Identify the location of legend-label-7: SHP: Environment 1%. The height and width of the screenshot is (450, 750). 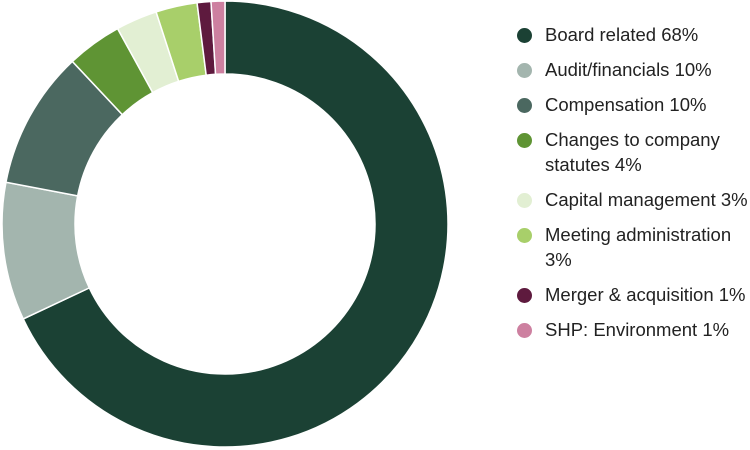
(637, 329).